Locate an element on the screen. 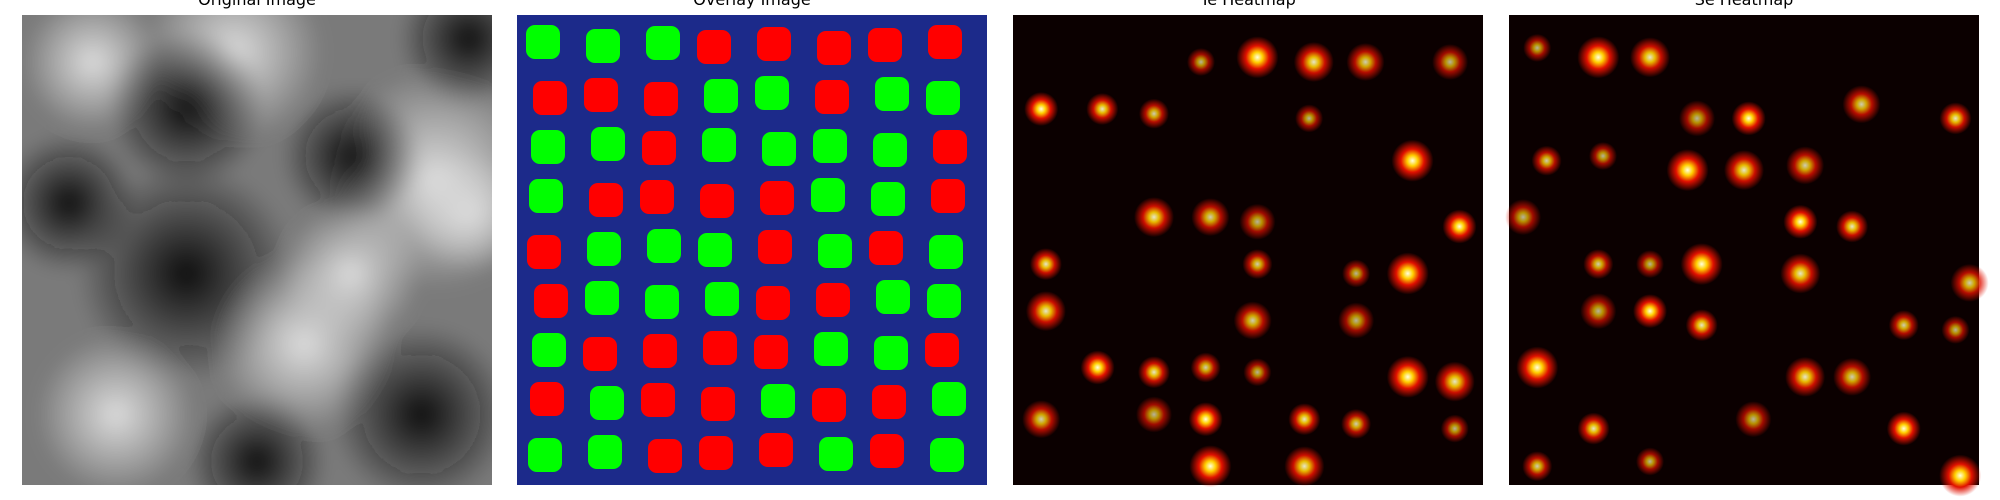 This screenshot has height=500, width=2000. panel-title: Original Image is located at coordinates (257, 4).